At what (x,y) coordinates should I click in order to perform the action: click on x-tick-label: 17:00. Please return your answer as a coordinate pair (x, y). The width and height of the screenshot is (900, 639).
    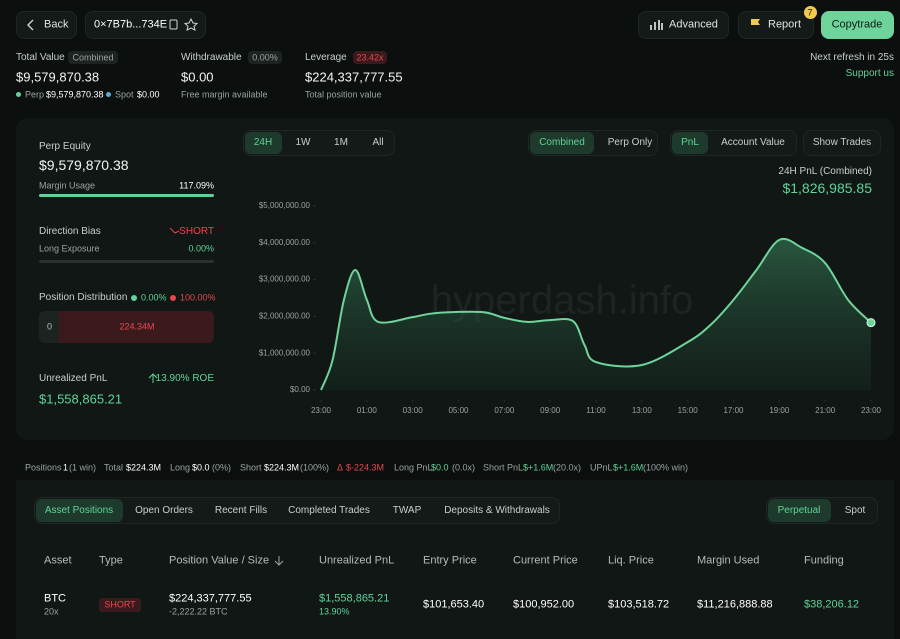
    Looking at the image, I should click on (733, 410).